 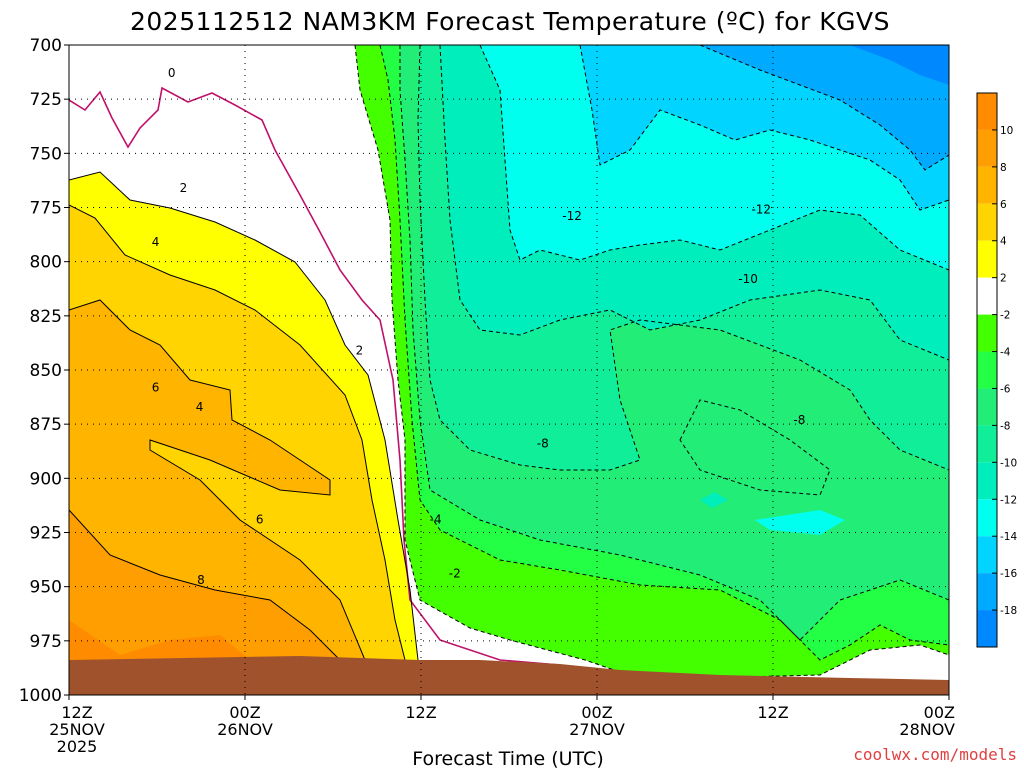 I want to click on y-tick-label: 825, so click(x=46, y=317).